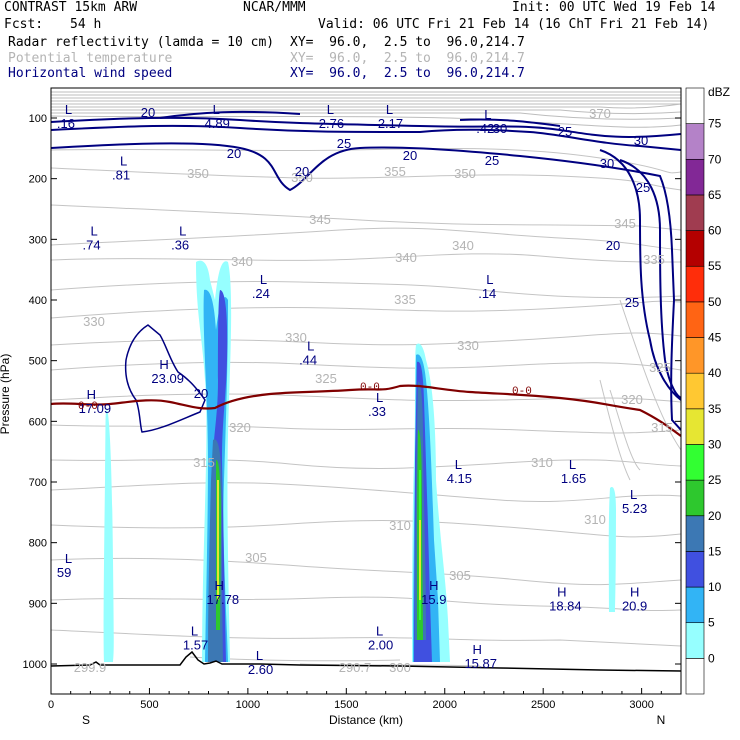  I want to click on field-name-reflectivity: Radar reflectivity (lamda = 10 cm), so click(141, 42).